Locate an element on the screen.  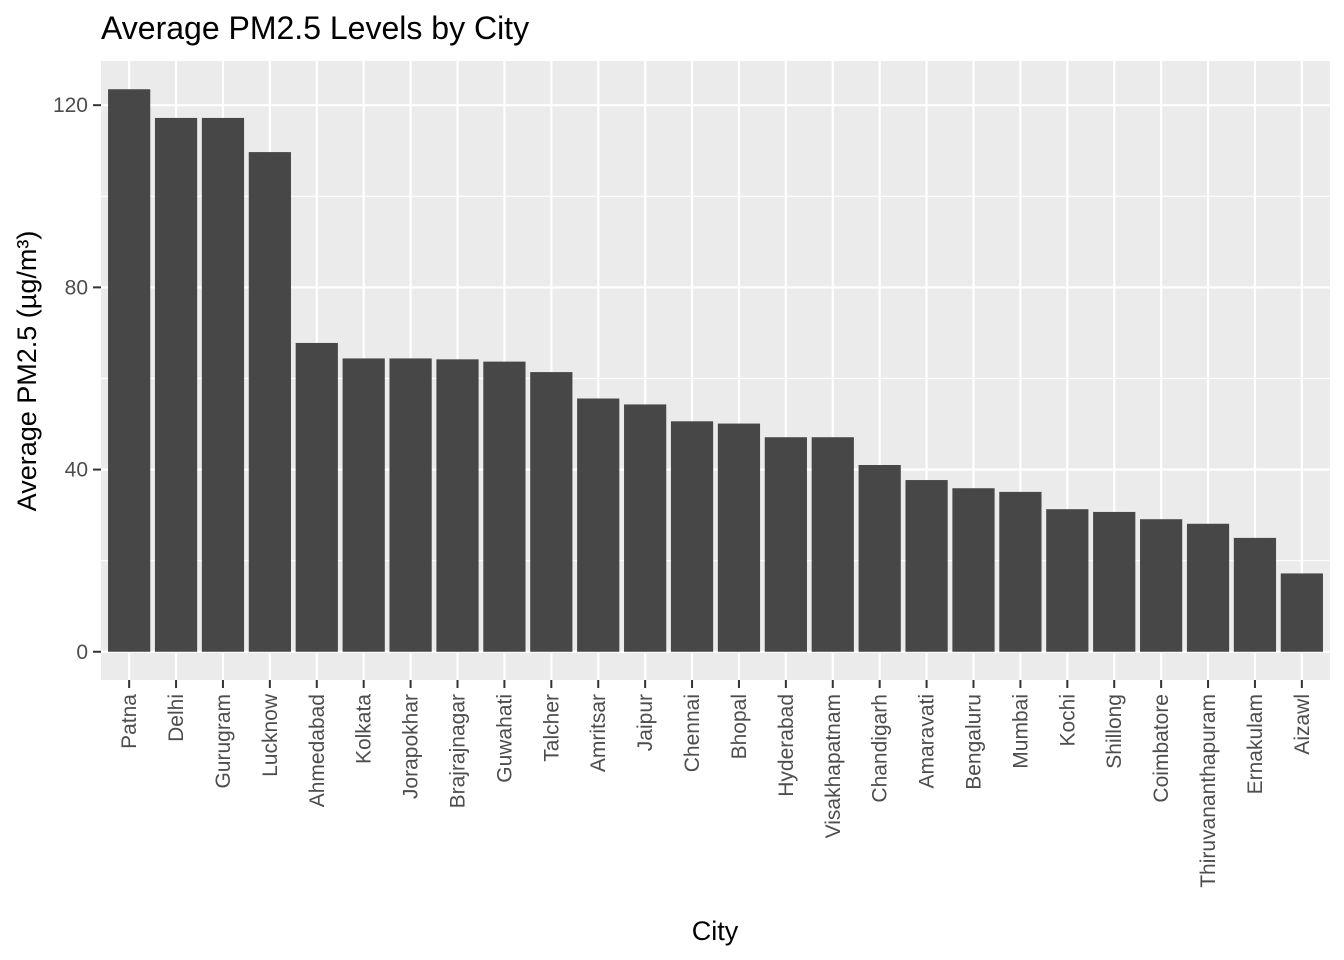
y-tick-label: 120 is located at coordinates (70, 105).